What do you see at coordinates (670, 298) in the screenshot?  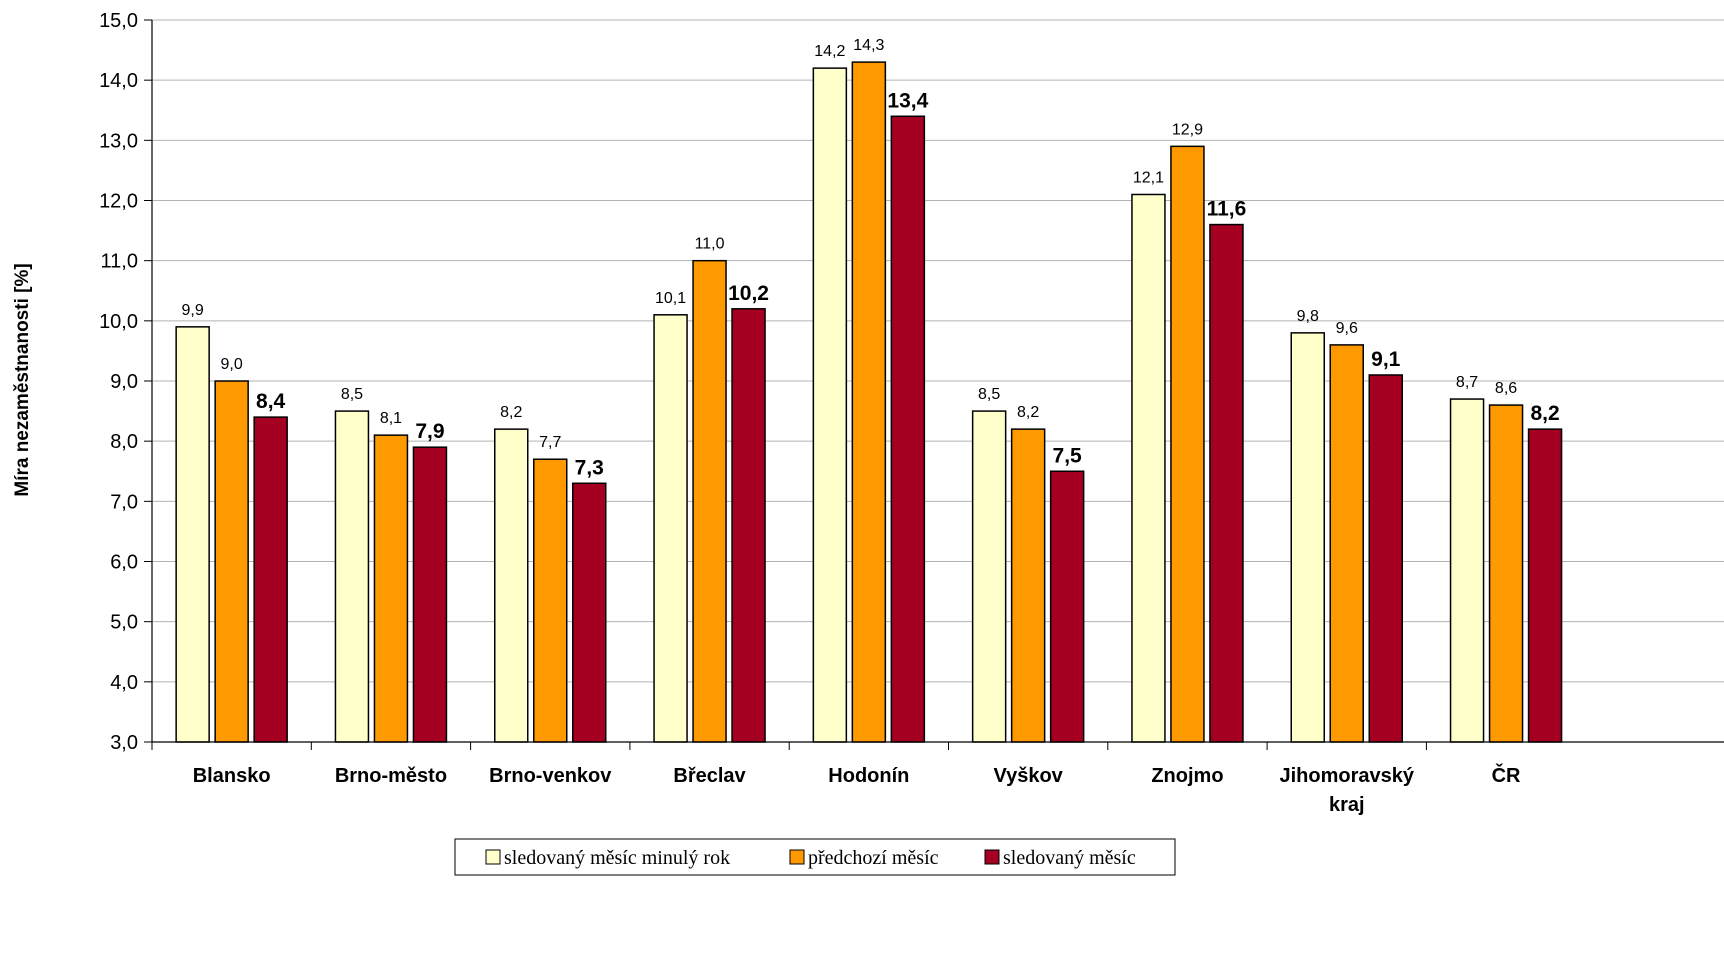 I see `data-label: 10,1` at bounding box center [670, 298].